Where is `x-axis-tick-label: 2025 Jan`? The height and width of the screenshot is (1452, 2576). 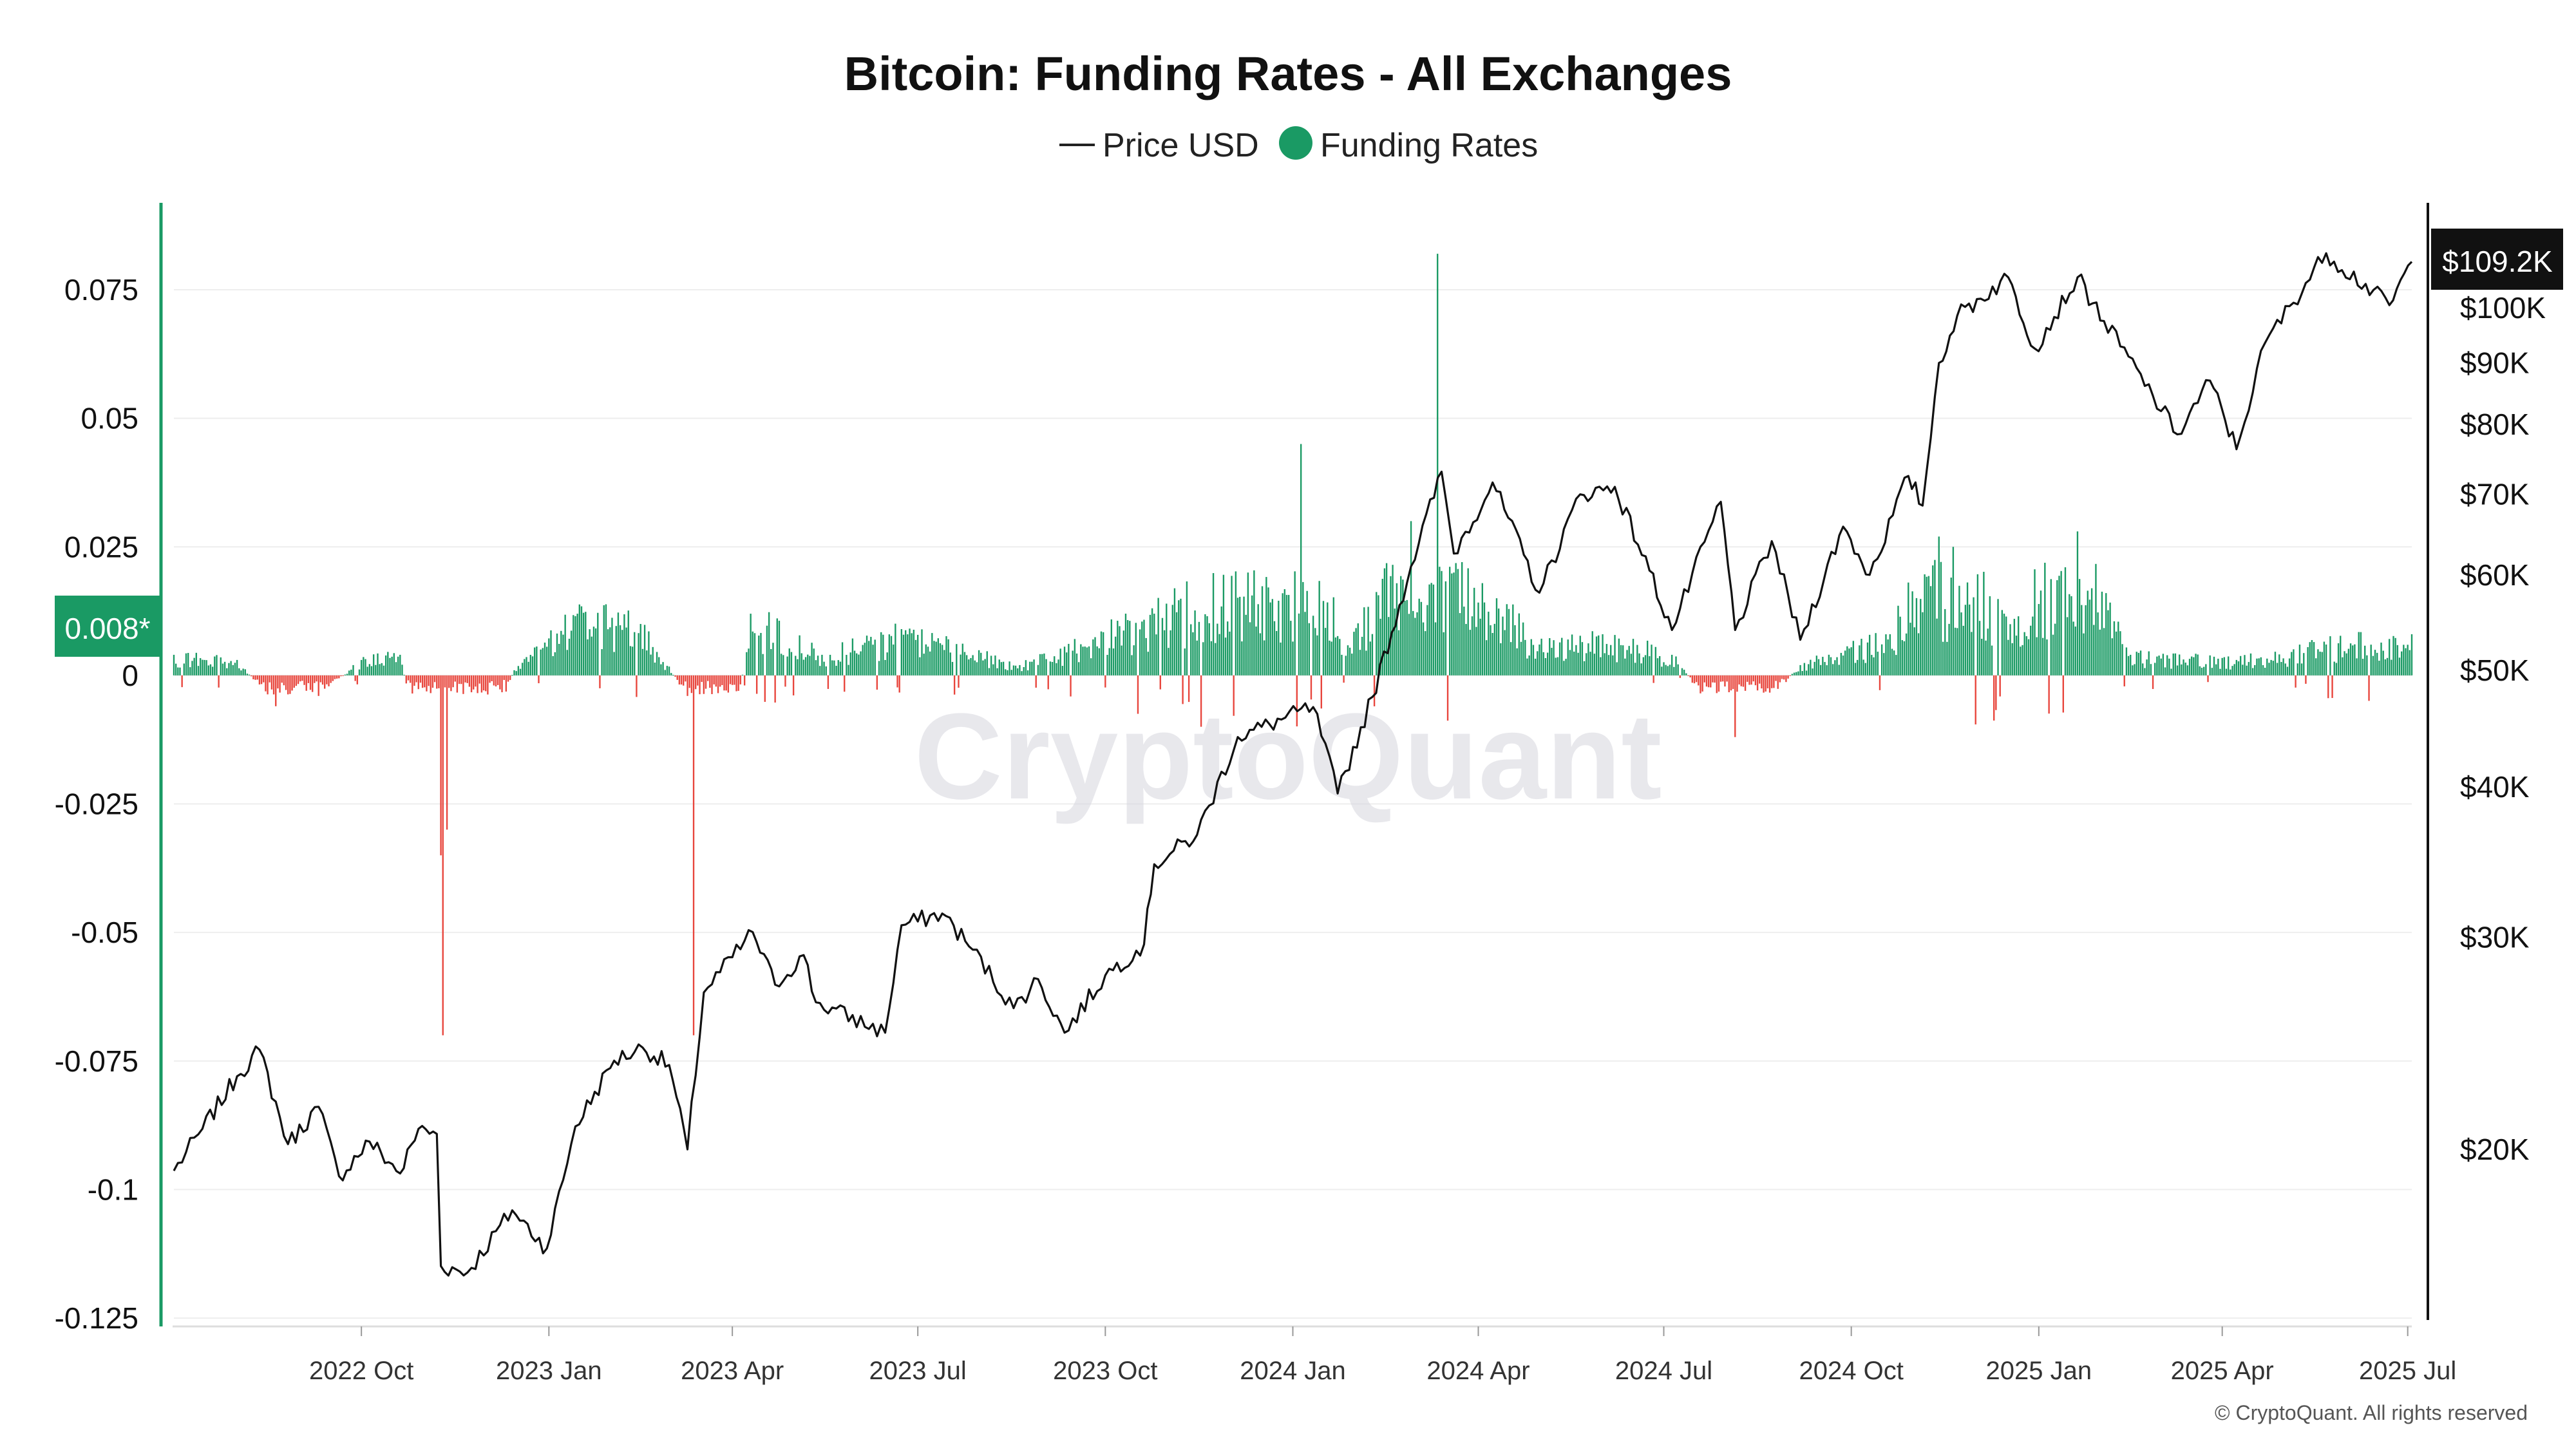 x-axis-tick-label: 2025 Jan is located at coordinates (2039, 1371).